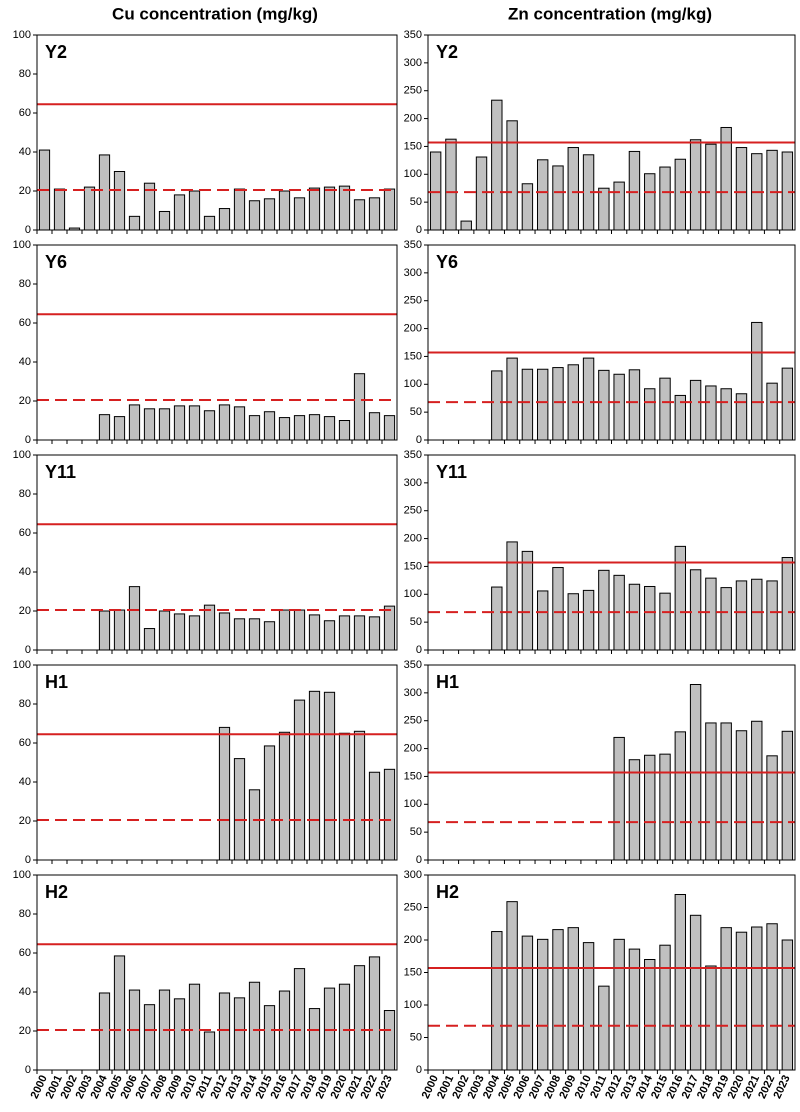  What do you see at coordinates (610, 13) in the screenshot?
I see `column-title: Zn concentration (mg/kg)` at bounding box center [610, 13].